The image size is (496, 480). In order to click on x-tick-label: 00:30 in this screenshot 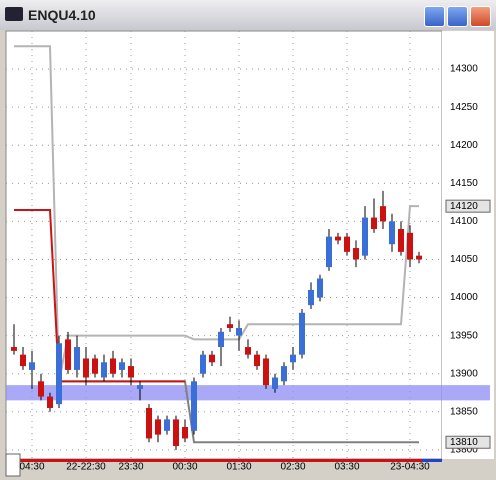, I will do `click(184, 467)`.